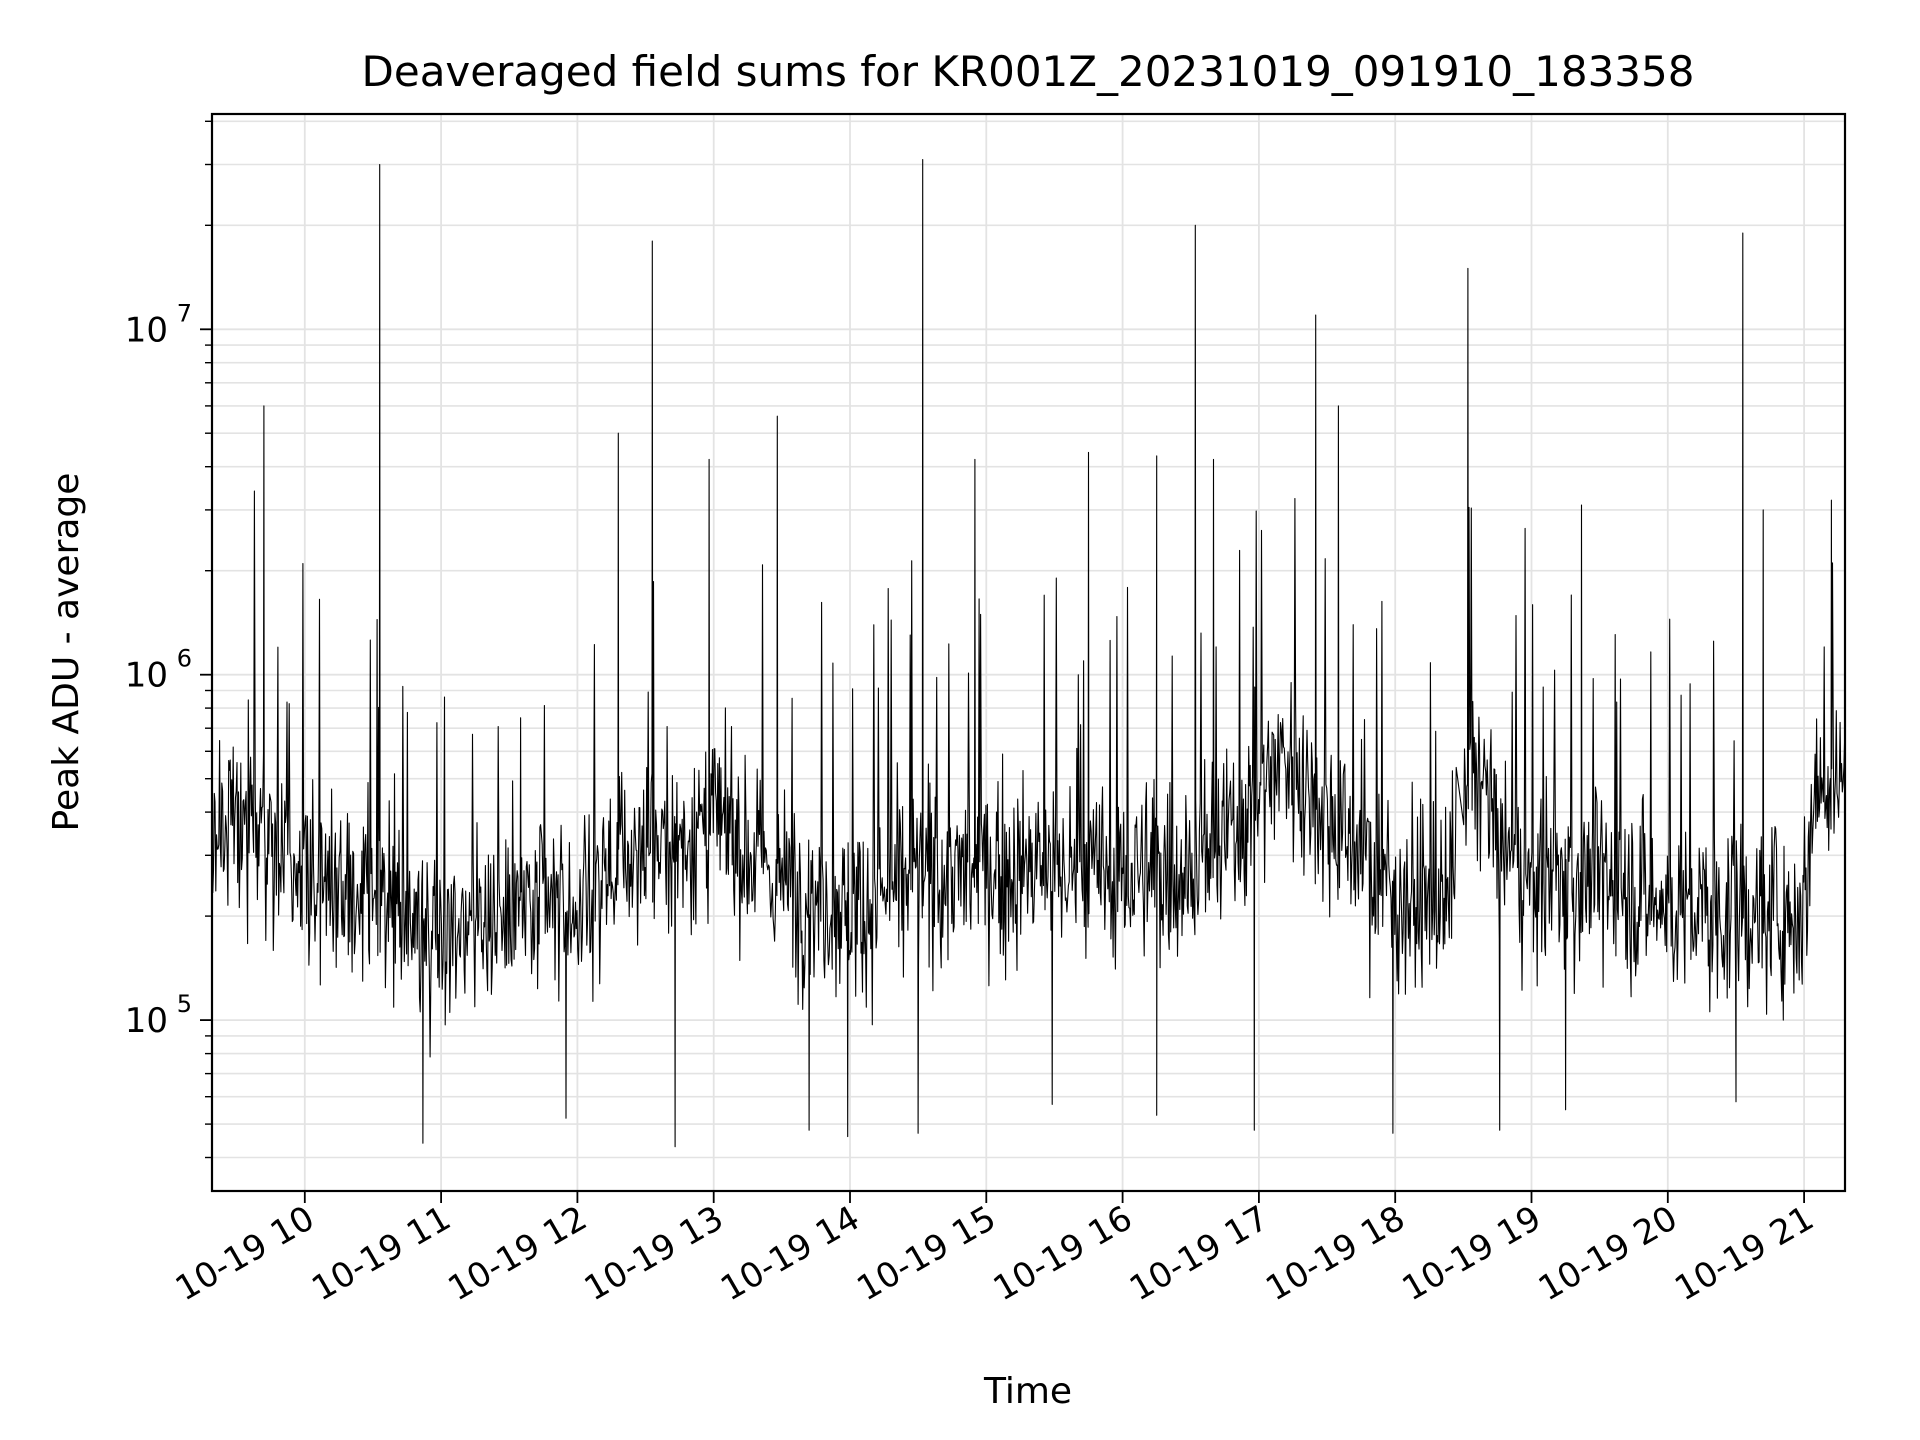 The width and height of the screenshot is (1920, 1440). What do you see at coordinates (1027, 1391) in the screenshot?
I see `x-axis-label: Time` at bounding box center [1027, 1391].